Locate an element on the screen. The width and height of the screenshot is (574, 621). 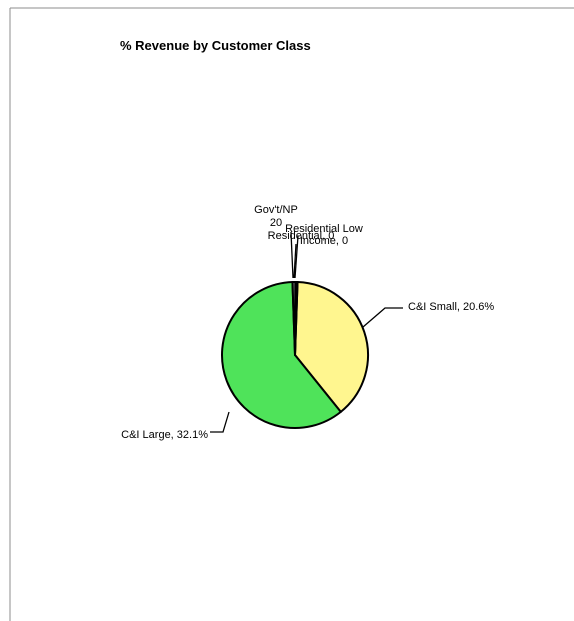
slice-label-gov-t-np: Gov't/NP 20 is located at coordinates (276, 216).